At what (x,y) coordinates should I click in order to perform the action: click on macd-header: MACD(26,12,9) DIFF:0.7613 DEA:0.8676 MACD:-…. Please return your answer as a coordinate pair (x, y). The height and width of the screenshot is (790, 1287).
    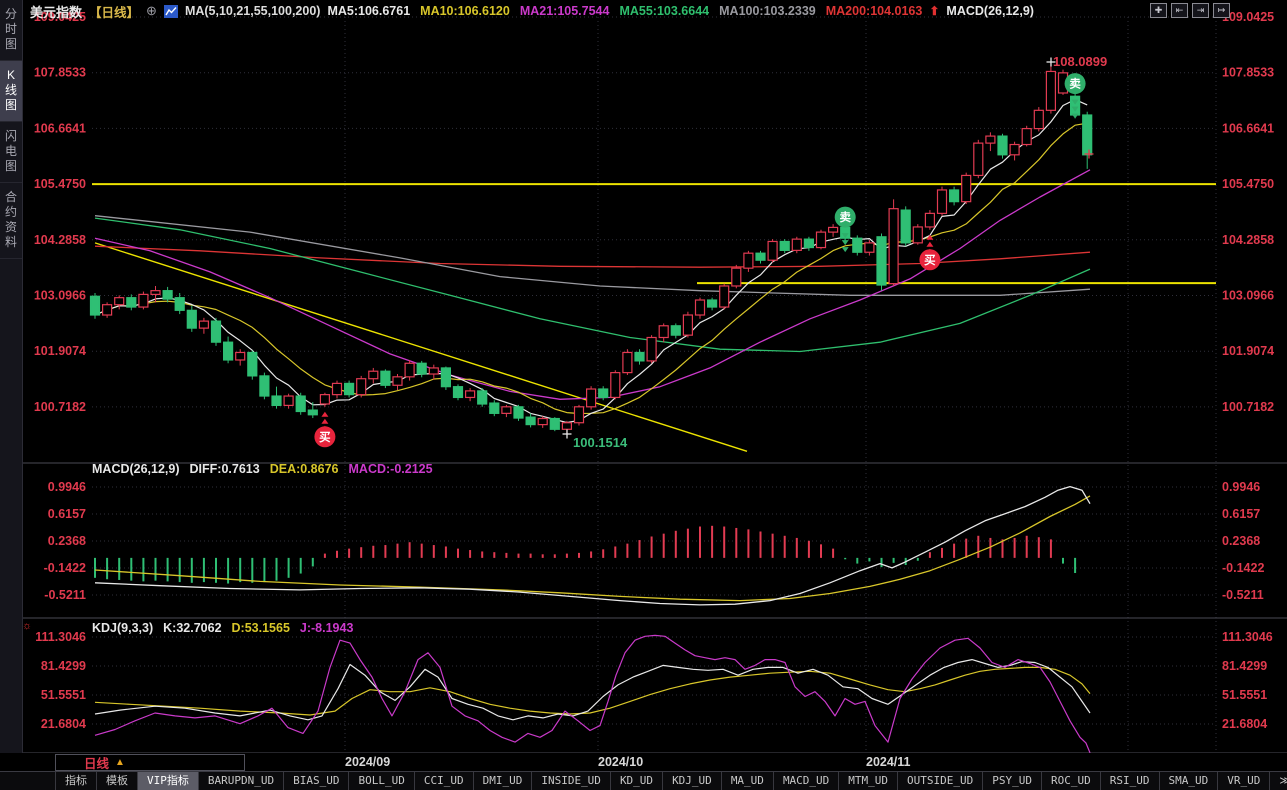
    Looking at the image, I should click on (262, 469).